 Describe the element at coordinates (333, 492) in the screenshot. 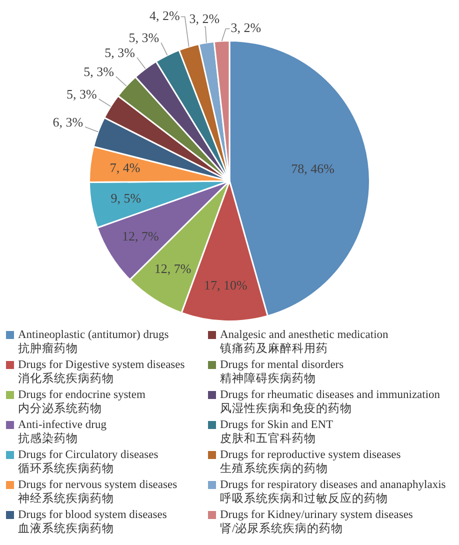

I see `legend-label: Drugs for respiratory diseases and ananaphylaxis 呼吸系统疾病和过敏反应的药物` at that location.